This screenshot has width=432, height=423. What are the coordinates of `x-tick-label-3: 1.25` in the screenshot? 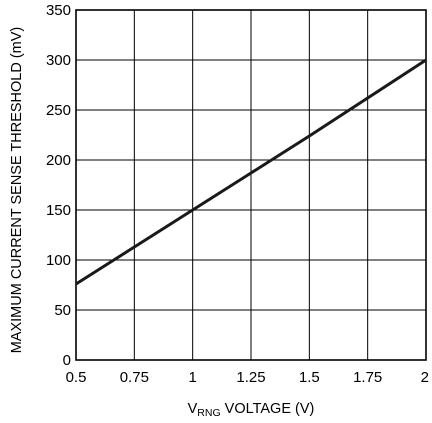 It's located at (250, 377).